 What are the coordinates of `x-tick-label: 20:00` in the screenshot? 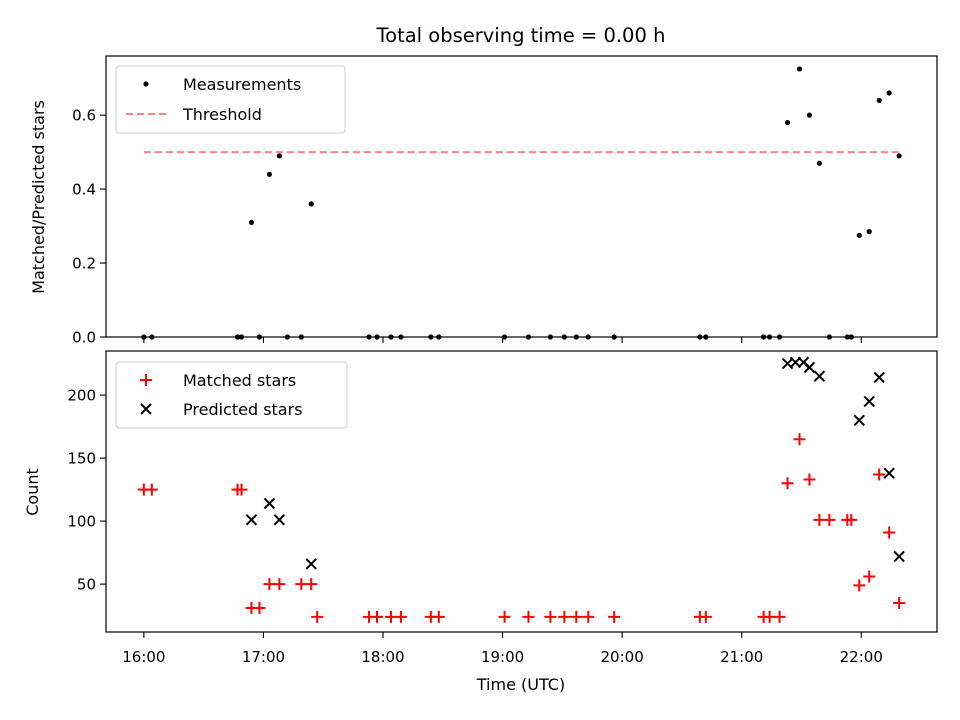 It's located at (622, 657).